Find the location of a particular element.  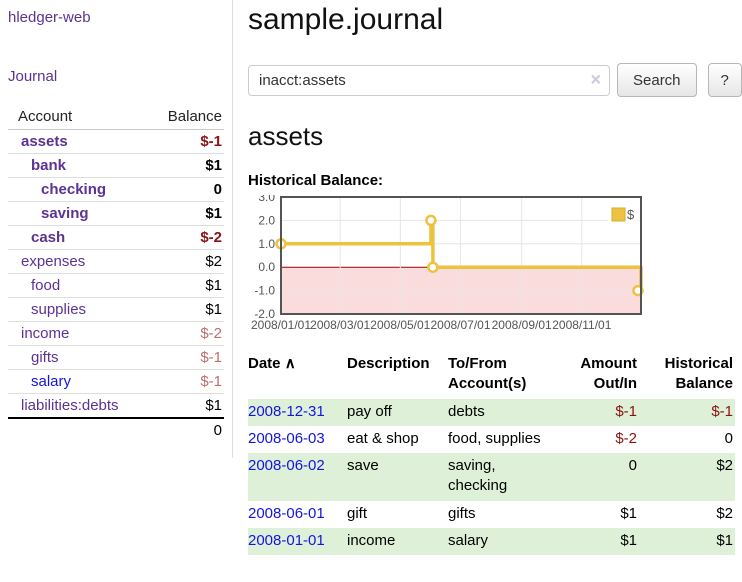

account-balance-checking: 0 is located at coordinates (187, 189).